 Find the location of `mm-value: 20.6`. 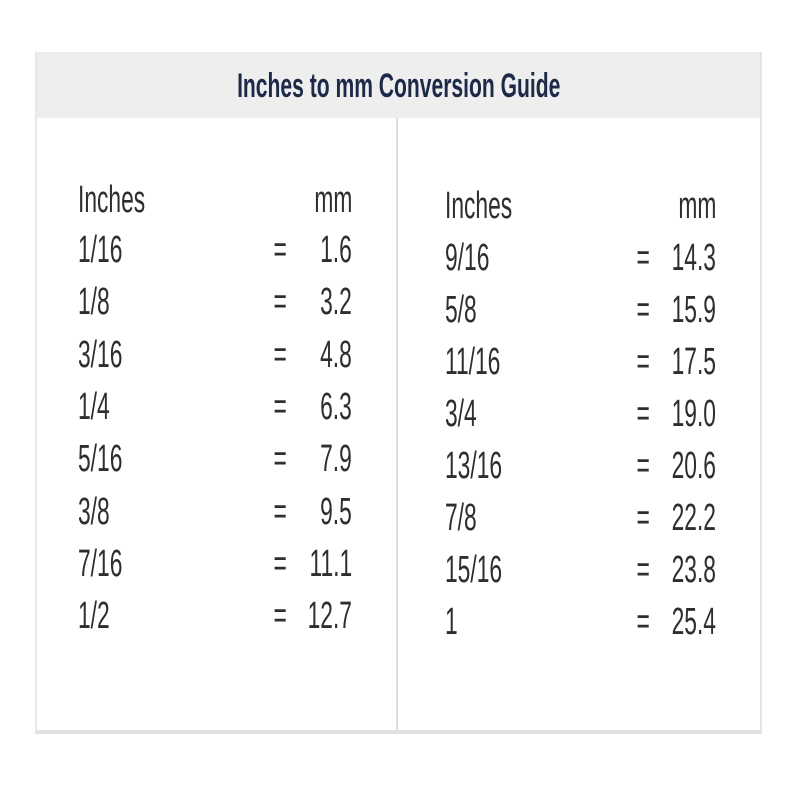

mm-value: 20.6 is located at coordinates (679, 466).